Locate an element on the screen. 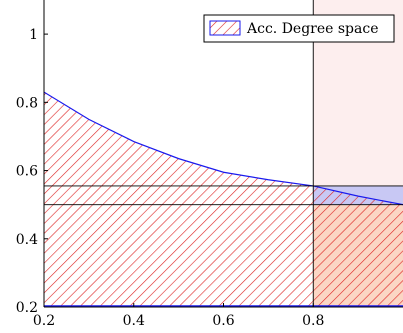 The width and height of the screenshot is (403, 333). y-axis-ticks: 0.2 0.4 0.6 0.8 1 is located at coordinates (32, 171).